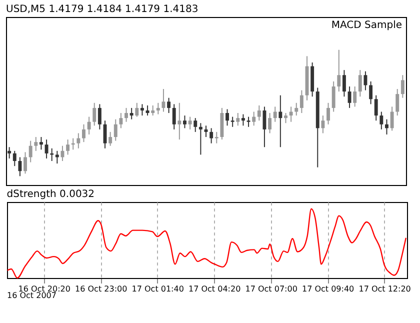 This screenshot has height=323, width=420. Describe the element at coordinates (158, 289) in the screenshot. I see `x-tick-label: 17 Oct 01:40` at that location.